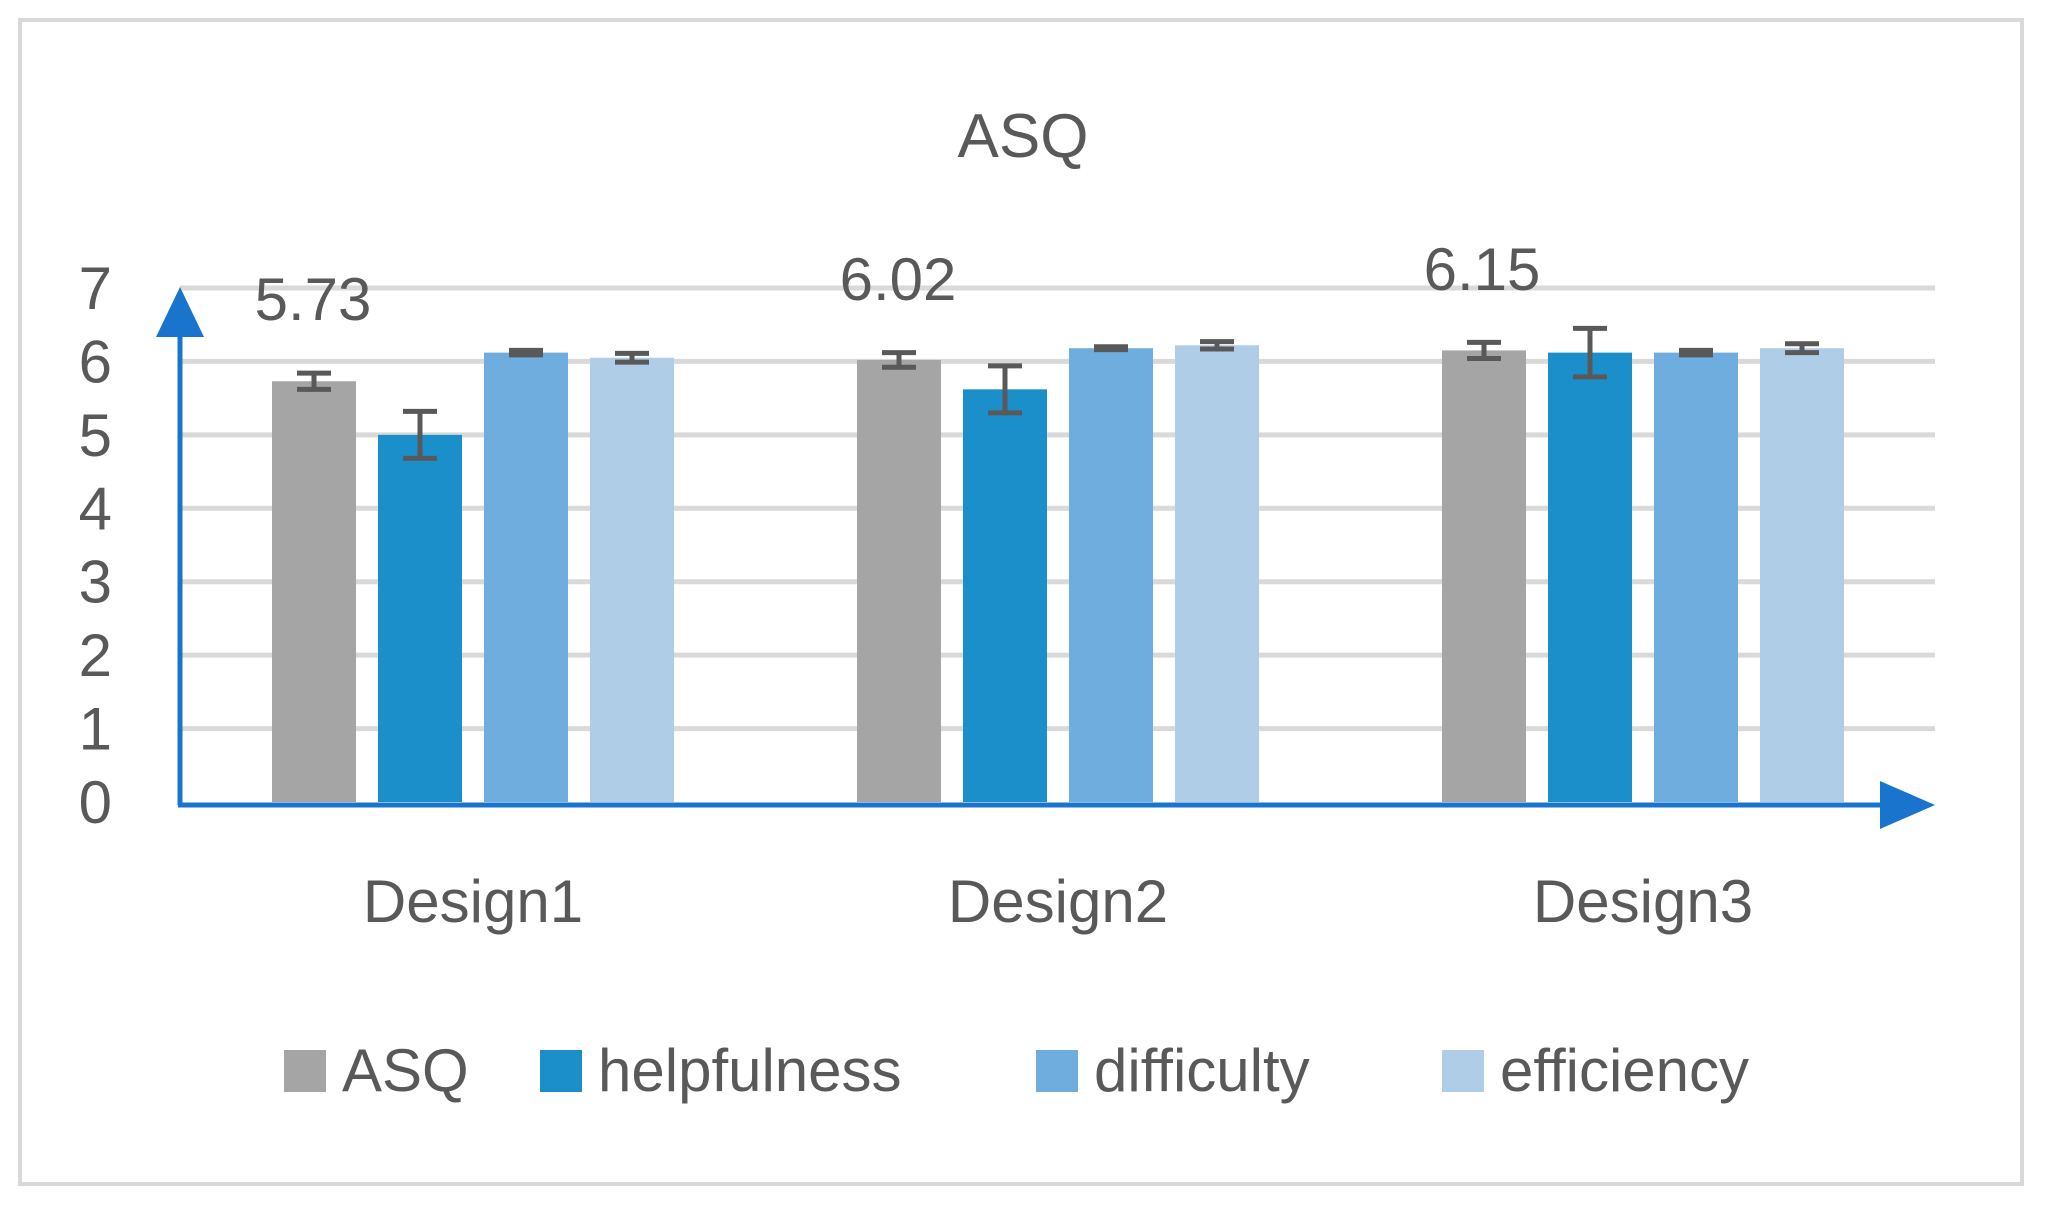 The width and height of the screenshot is (2046, 1207). I want to click on legend-item: efficiency, so click(1595, 1070).